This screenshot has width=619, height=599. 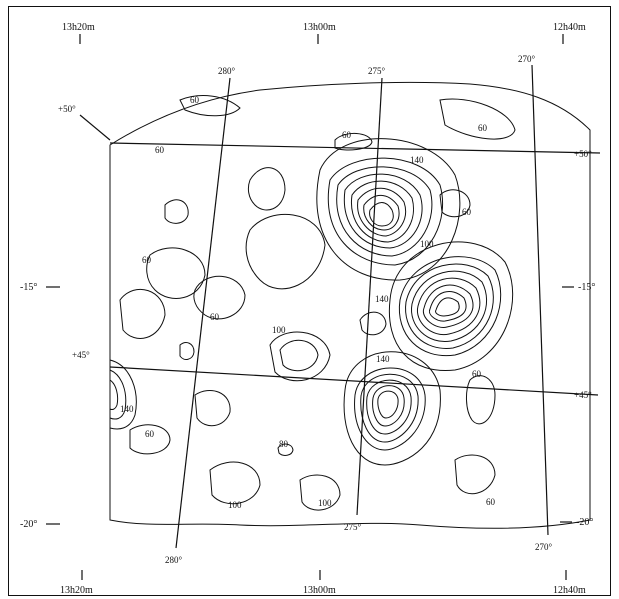 I want to click on peak-upper, so click(x=388, y=209).